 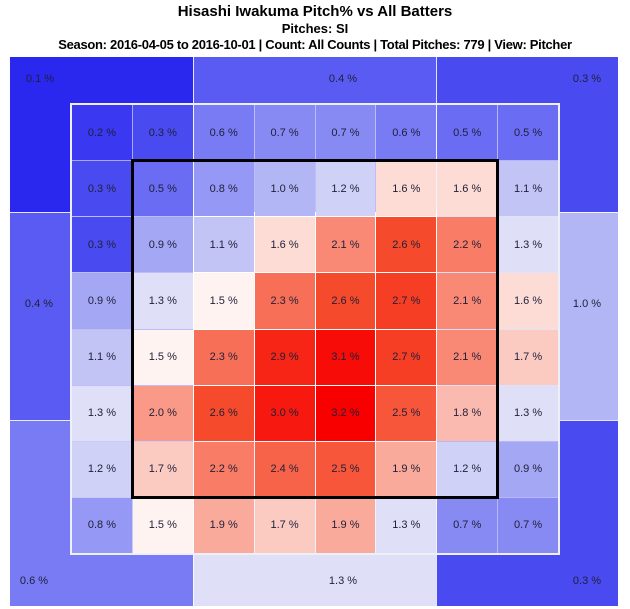 I want to click on chart-title: Hisashi Iwakuma Pitch% vs All Batters, so click(x=315, y=11).